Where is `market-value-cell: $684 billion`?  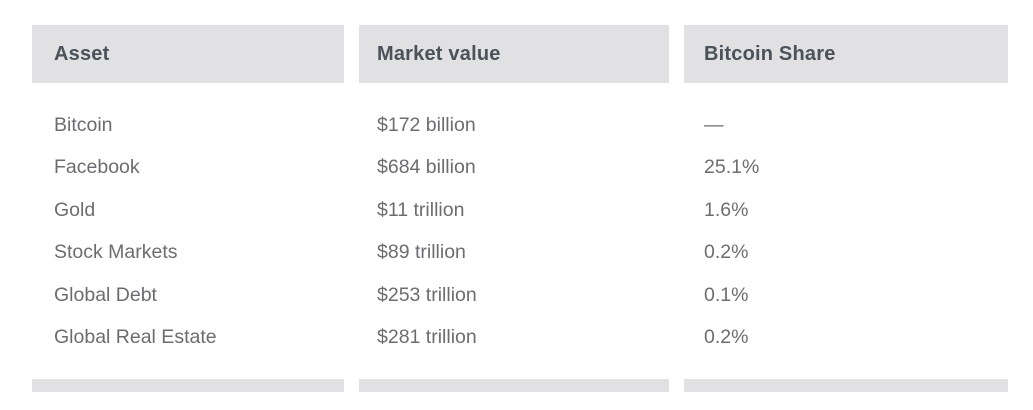 market-value-cell: $684 billion is located at coordinates (426, 167).